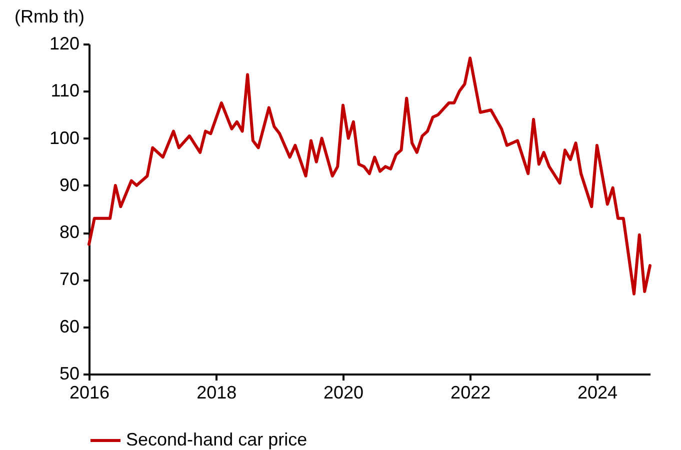 The height and width of the screenshot is (450, 681). Describe the element at coordinates (69, 279) in the screenshot. I see `y-tick-label: 70` at that location.